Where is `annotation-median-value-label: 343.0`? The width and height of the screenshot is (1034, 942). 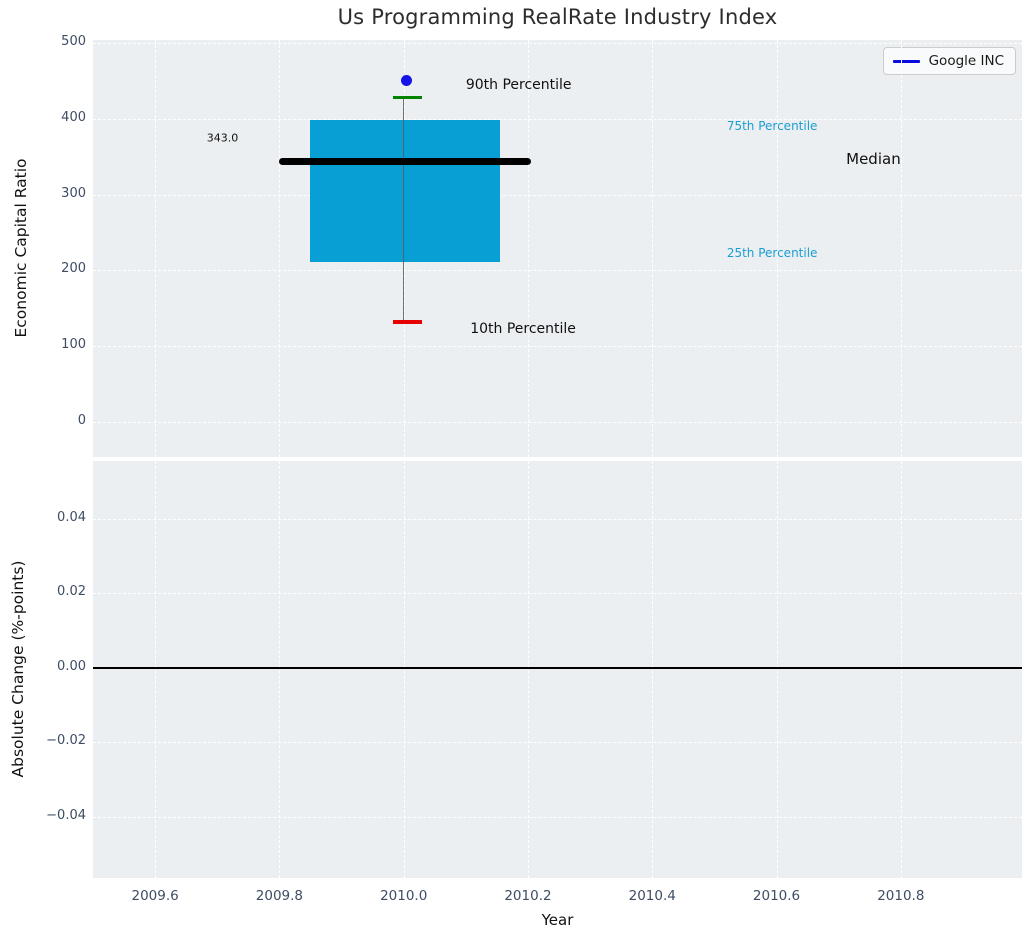 annotation-median-value-label: 343.0 is located at coordinates (222, 138).